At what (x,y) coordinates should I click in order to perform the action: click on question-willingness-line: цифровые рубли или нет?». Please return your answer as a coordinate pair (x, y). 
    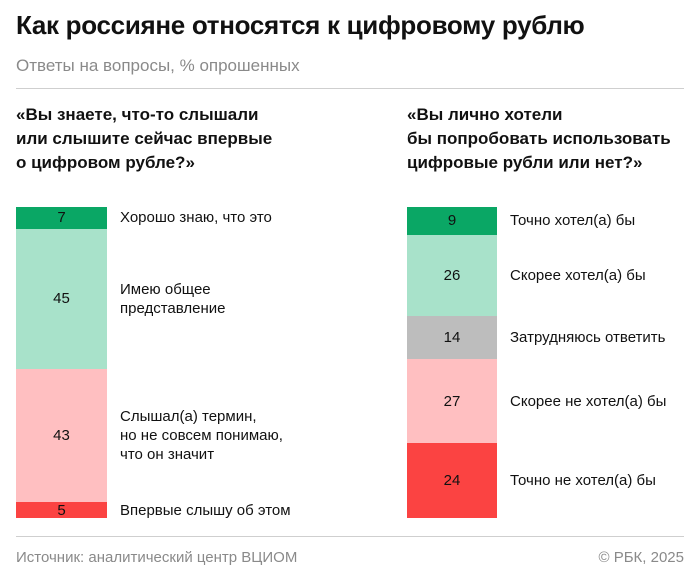
    Looking at the image, I should click on (525, 162).